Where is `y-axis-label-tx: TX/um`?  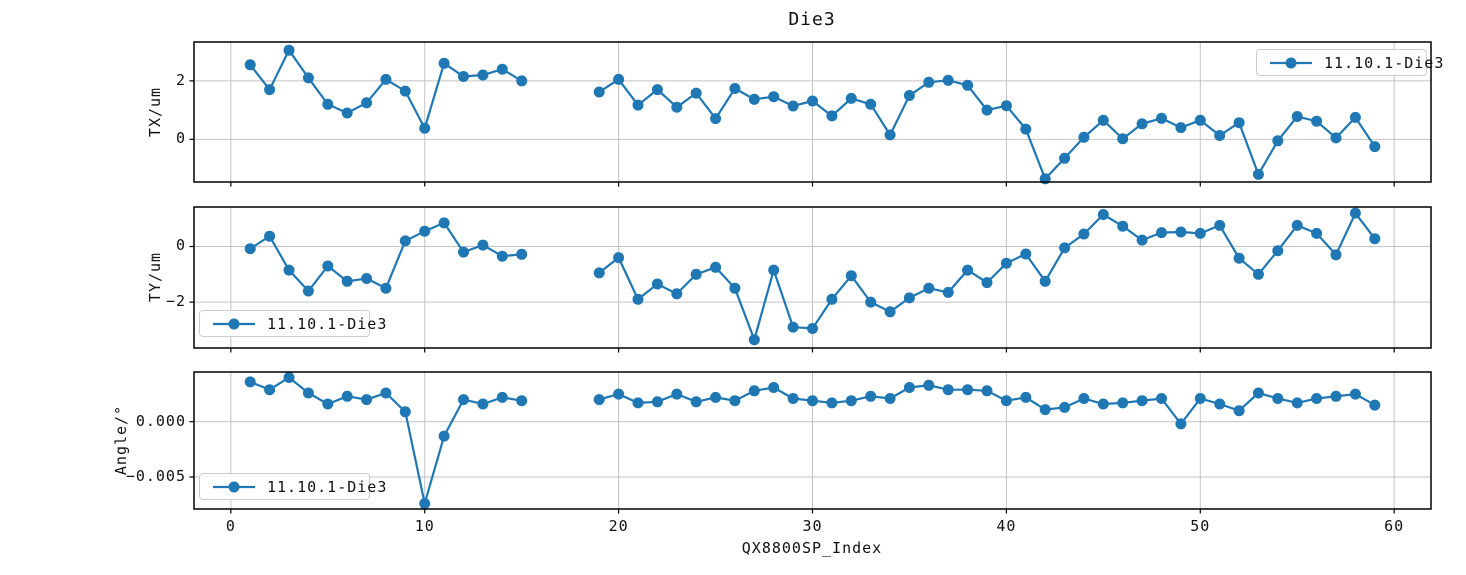 y-axis-label-tx: TX/um is located at coordinates (155, 112).